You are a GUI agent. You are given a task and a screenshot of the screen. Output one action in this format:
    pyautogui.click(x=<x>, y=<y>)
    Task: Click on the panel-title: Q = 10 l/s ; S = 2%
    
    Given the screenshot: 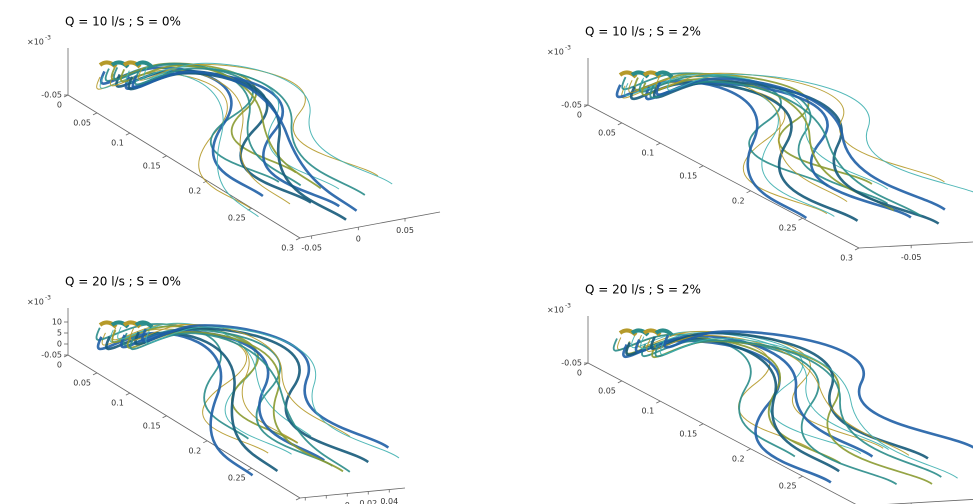 What is the action you would take?
    pyautogui.click(x=643, y=32)
    